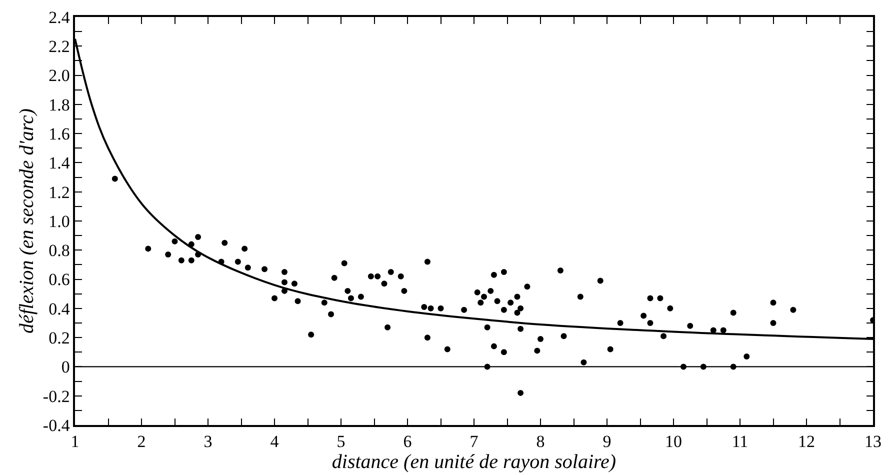 The height and width of the screenshot is (475, 890). I want to click on y-tick-label: 0.2, so click(59, 338).